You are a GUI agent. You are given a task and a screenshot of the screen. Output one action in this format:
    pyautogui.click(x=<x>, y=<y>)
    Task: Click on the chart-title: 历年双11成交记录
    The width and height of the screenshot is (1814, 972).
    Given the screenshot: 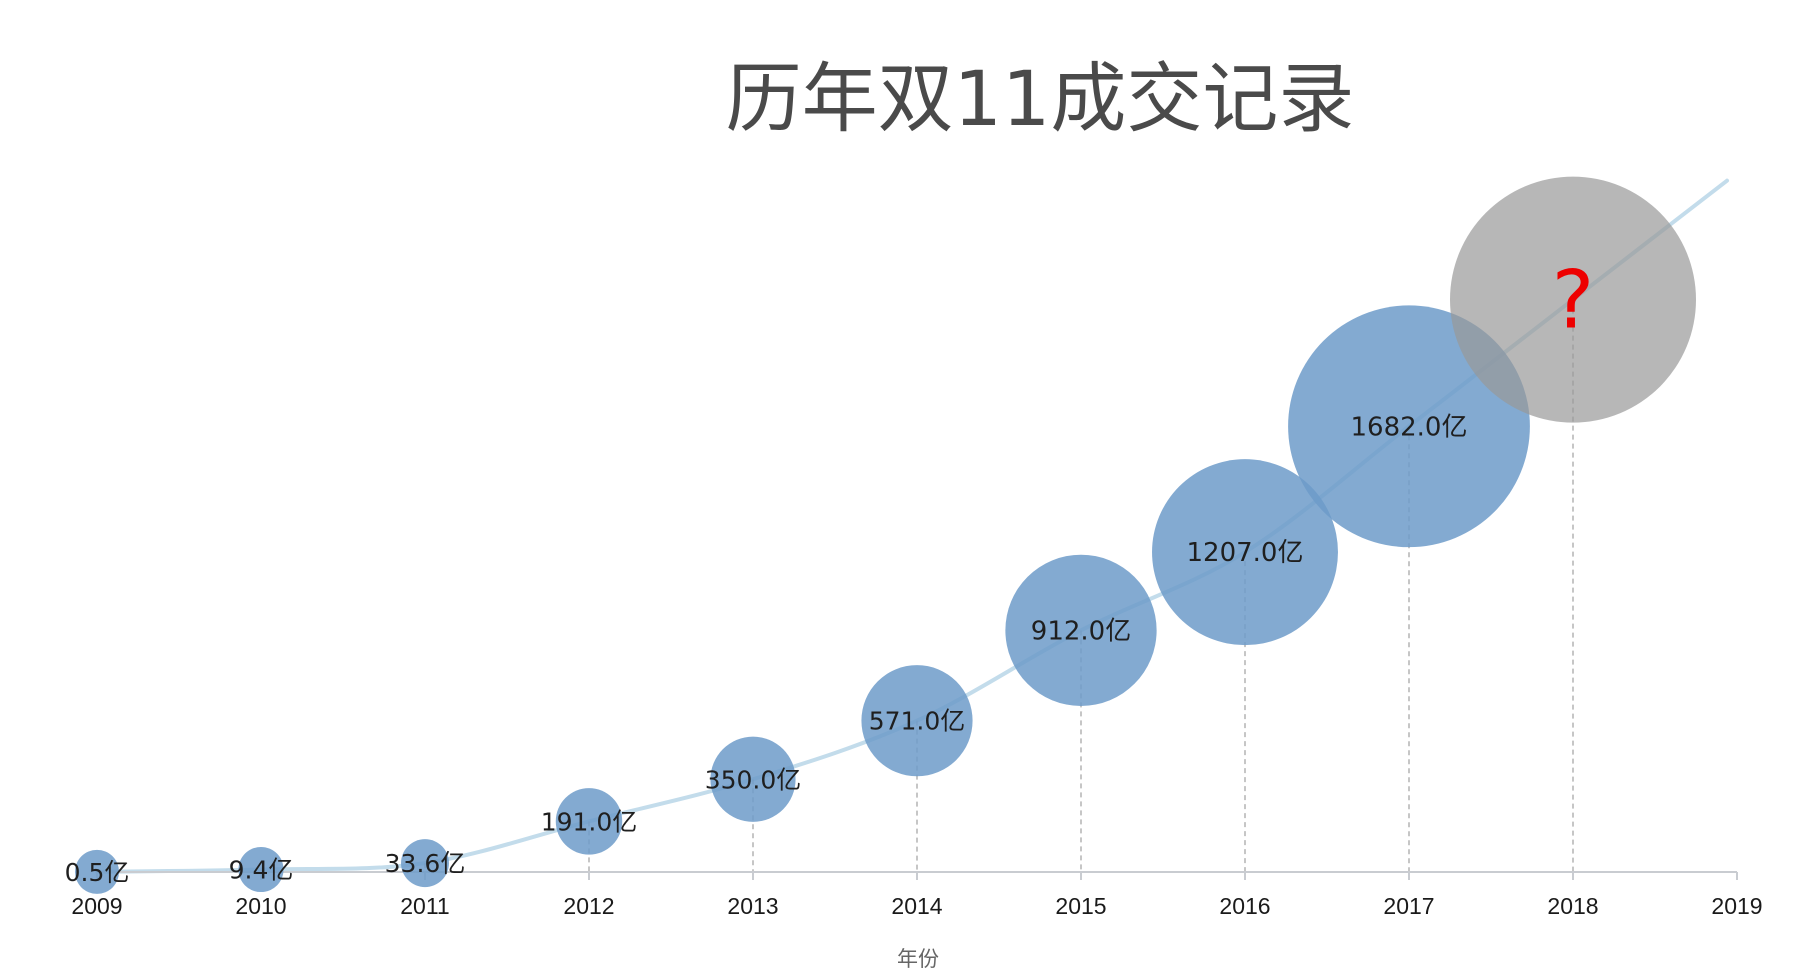 What is the action you would take?
    pyautogui.click(x=1040, y=98)
    